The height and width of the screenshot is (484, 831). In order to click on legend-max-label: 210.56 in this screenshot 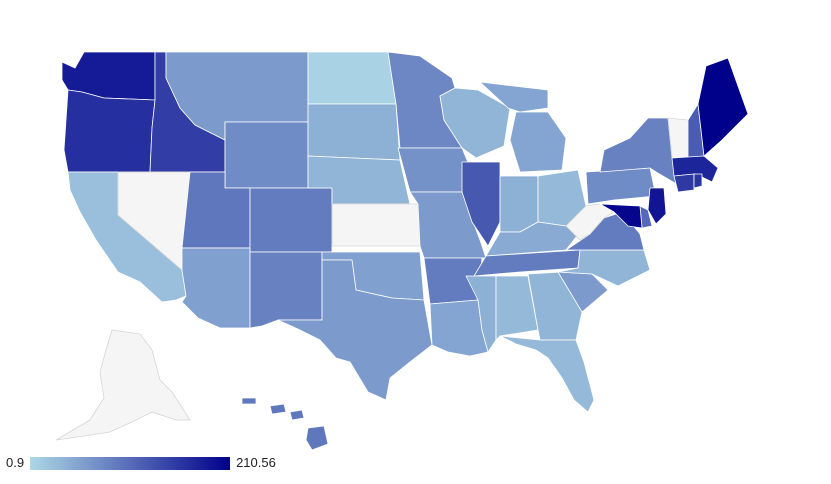, I will do `click(256, 462)`.